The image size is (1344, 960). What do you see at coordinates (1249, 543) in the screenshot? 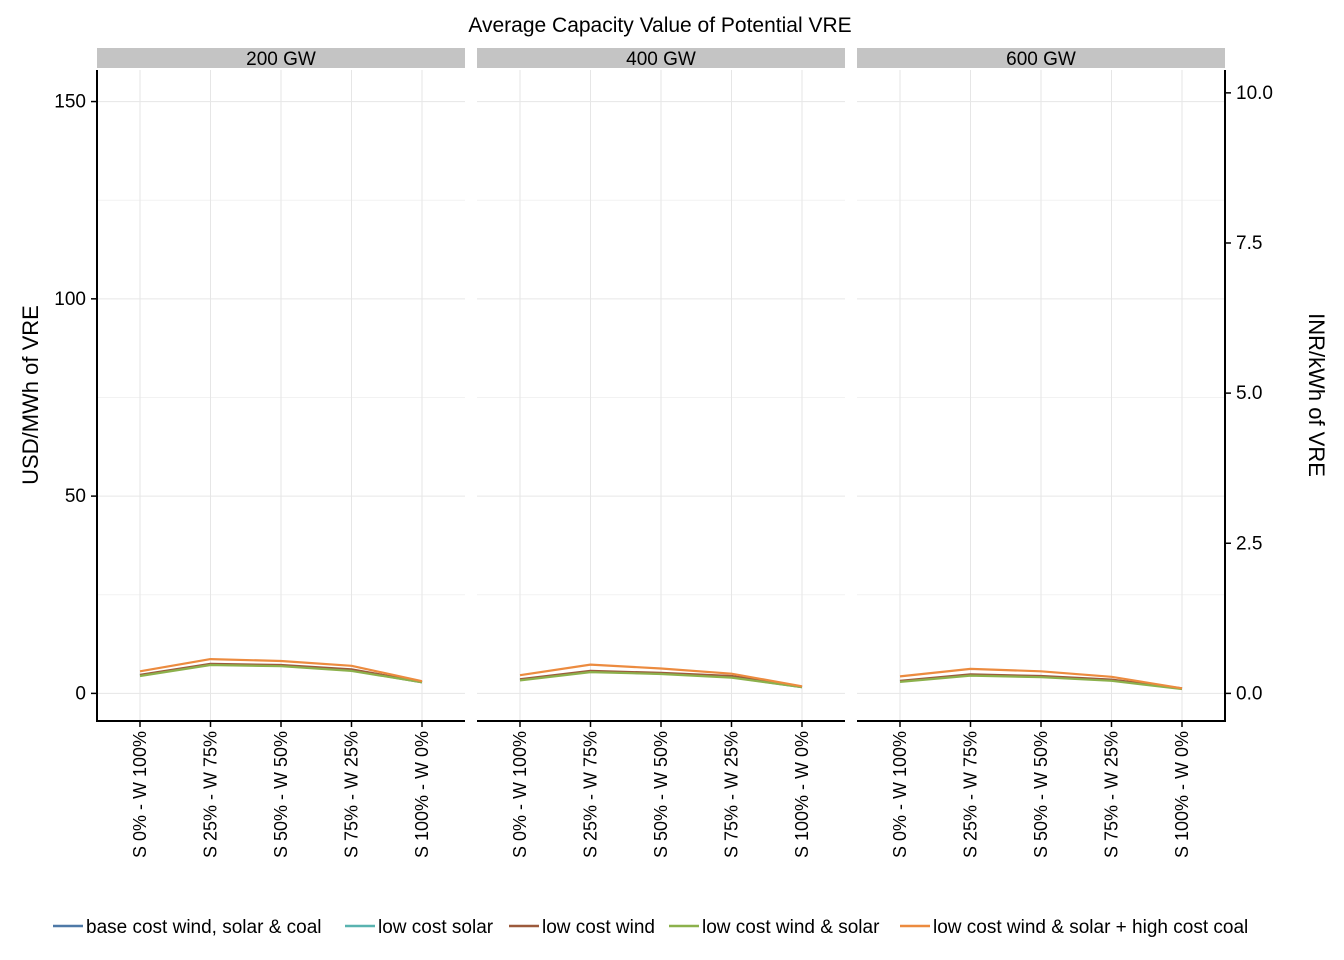
I see `secondary-y-tick-label: 2.5` at bounding box center [1249, 543].